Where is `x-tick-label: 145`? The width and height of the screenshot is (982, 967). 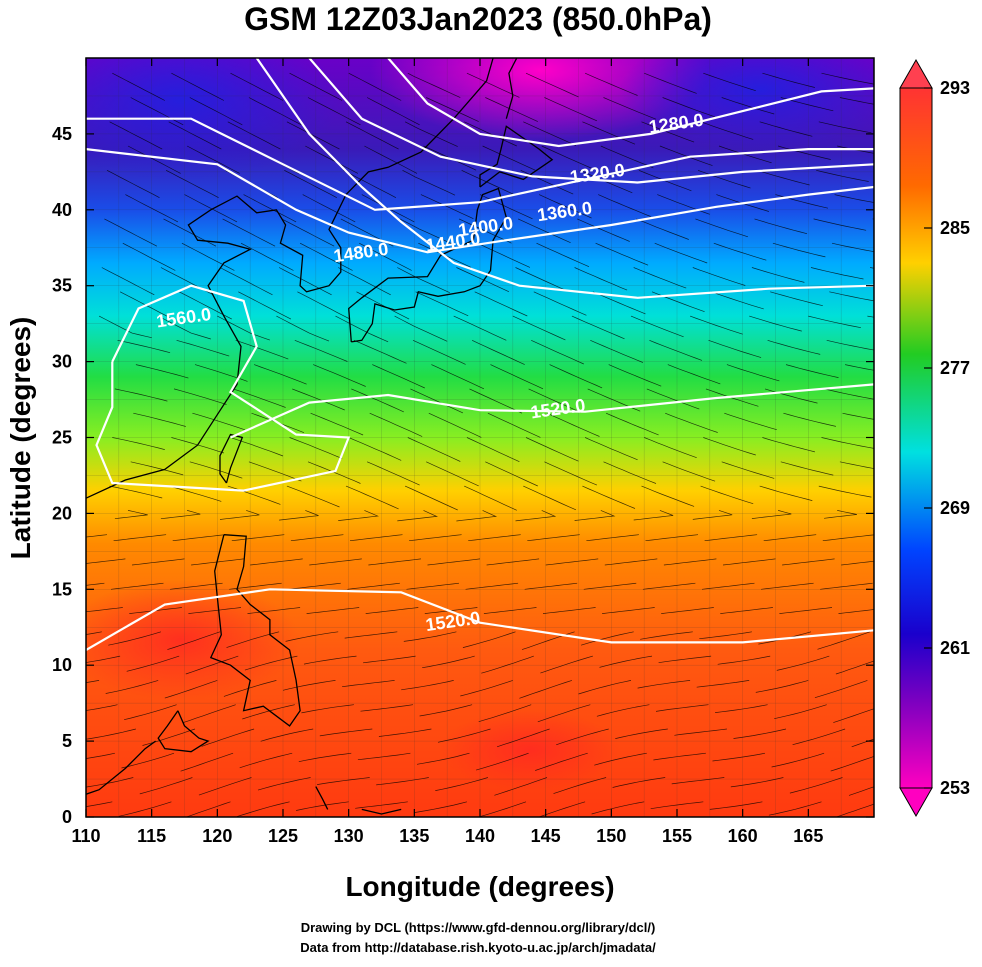
x-tick-label: 145 is located at coordinates (546, 836).